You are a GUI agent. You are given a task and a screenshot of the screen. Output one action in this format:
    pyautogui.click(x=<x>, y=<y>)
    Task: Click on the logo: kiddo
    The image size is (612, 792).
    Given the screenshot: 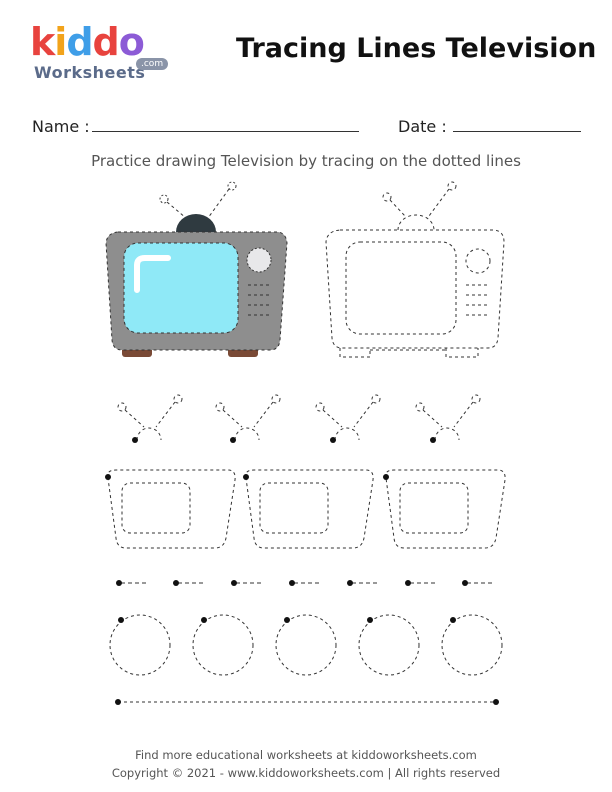 What is the action you would take?
    pyautogui.click(x=87, y=42)
    